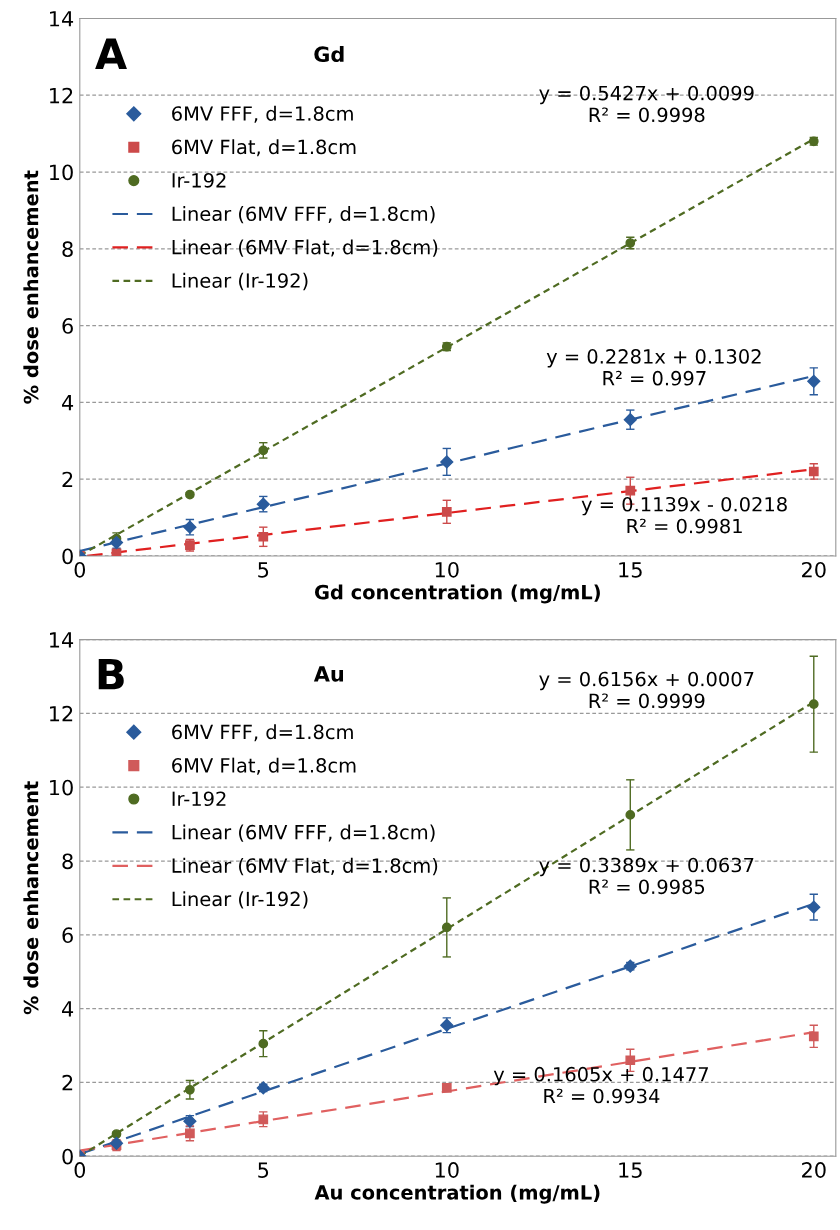 The height and width of the screenshot is (1230, 840). What do you see at coordinates (646, 690) in the screenshot?
I see `annotation: y = 0.6156x + 0.0007 R² = 0.9999` at bounding box center [646, 690].